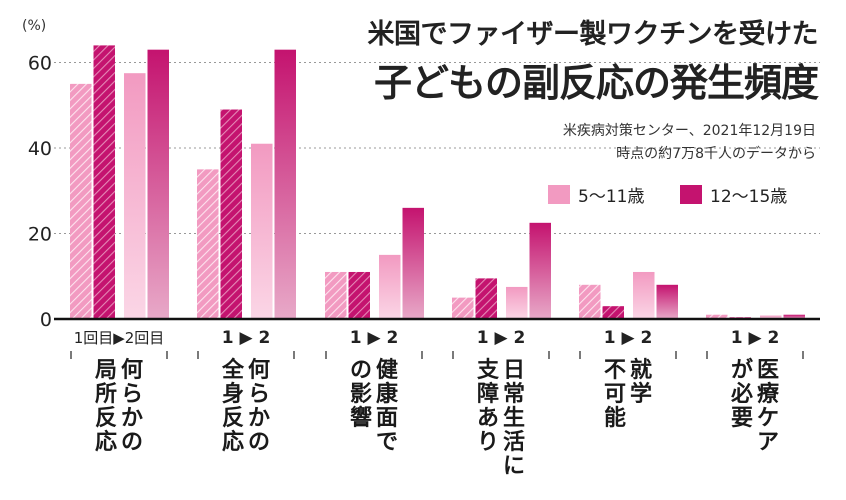 The image size is (846, 500). I want to click on category-label-char: 健, so click(387, 370).